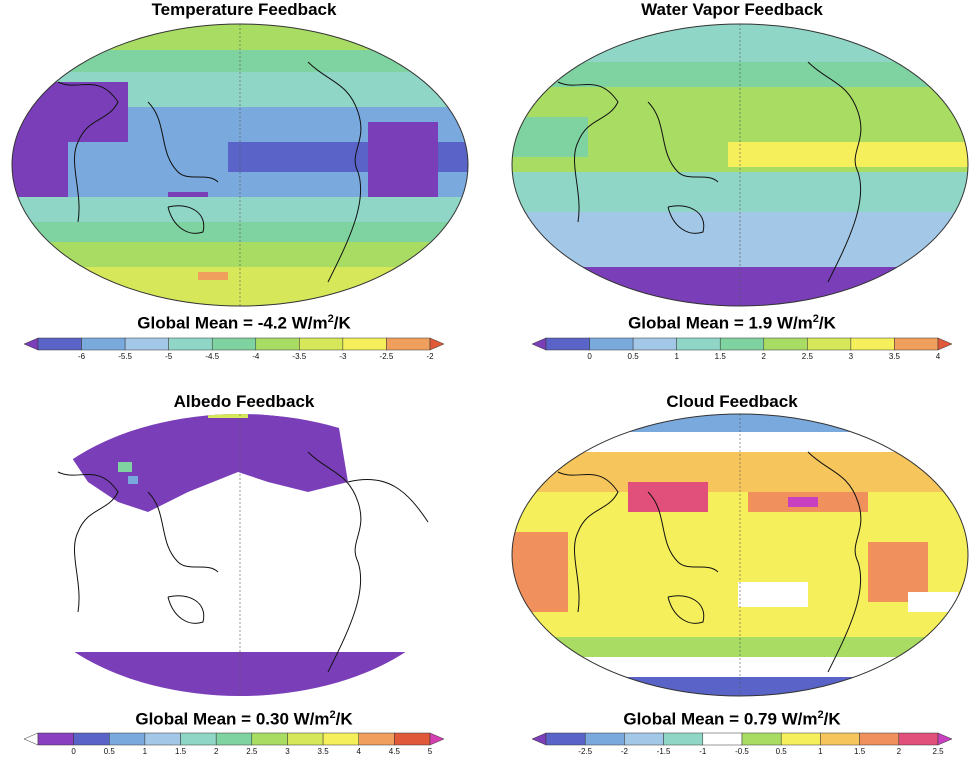 This screenshot has height=760, width=976. Describe the element at coordinates (212, 356) in the screenshot. I see `colorbar-tick-label: -4.5` at that location.